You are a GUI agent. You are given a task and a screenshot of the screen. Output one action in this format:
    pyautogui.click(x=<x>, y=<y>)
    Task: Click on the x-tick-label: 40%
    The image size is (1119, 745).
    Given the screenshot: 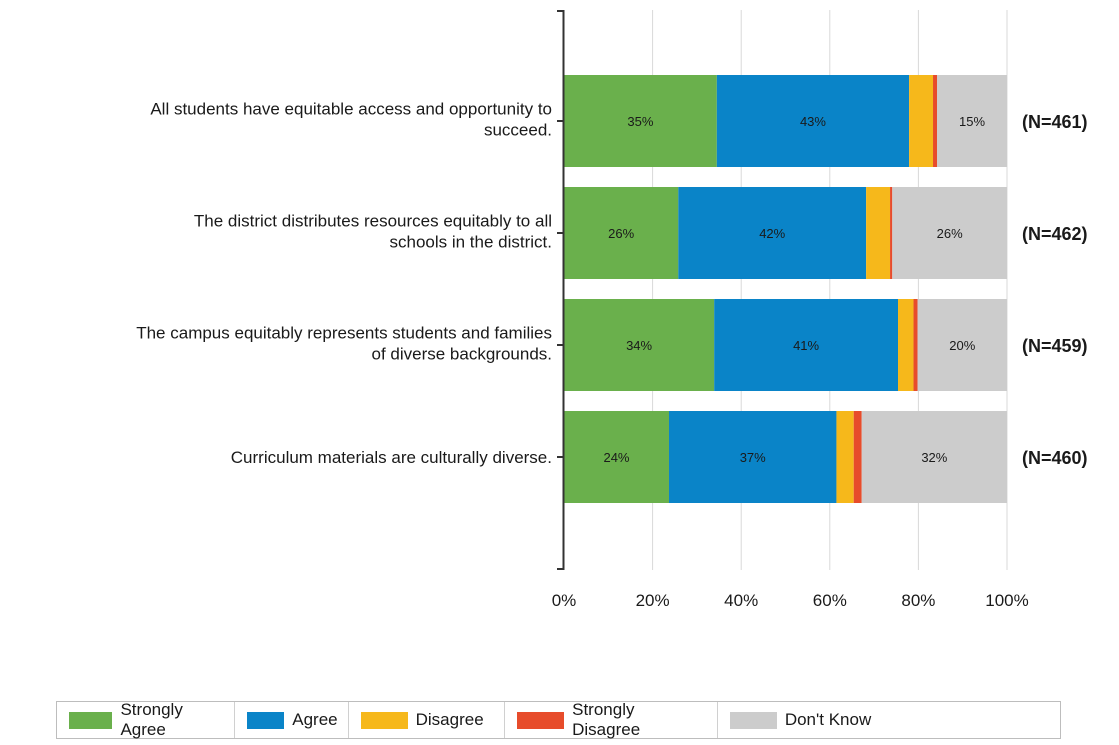 What is the action you would take?
    pyautogui.click(x=741, y=600)
    